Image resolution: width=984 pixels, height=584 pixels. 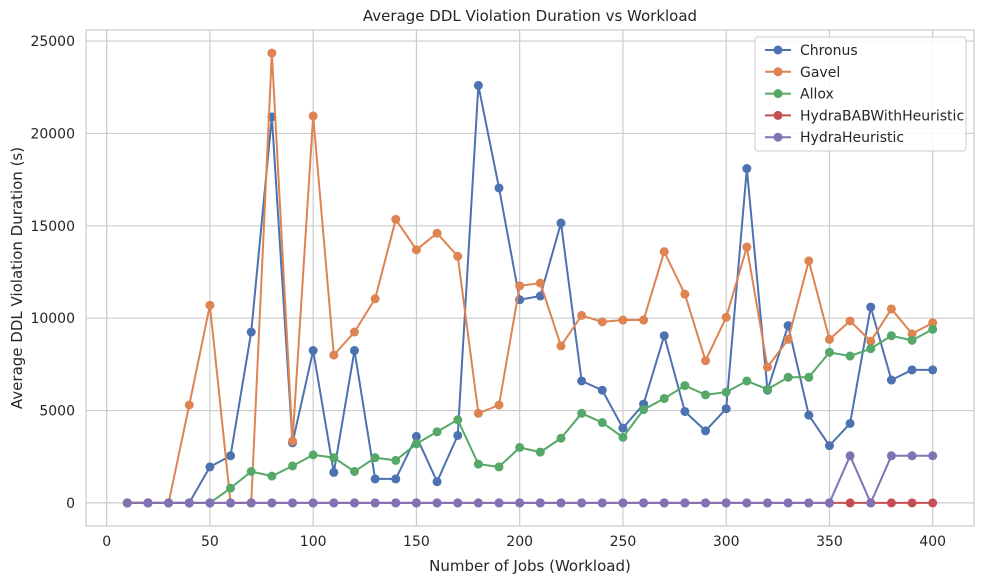 I want to click on x-tick-label: 250, so click(x=623, y=542).